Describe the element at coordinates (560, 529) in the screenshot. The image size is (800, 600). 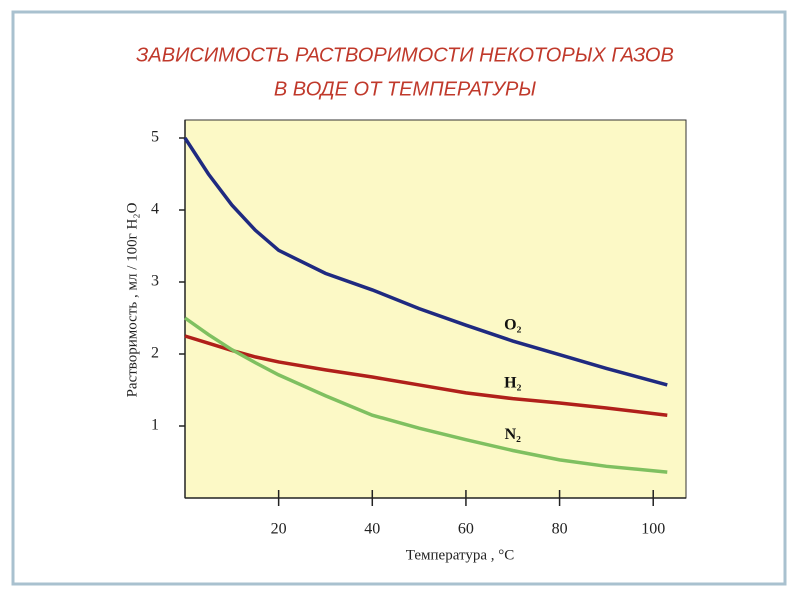
I see `x-tick-label: 80` at that location.